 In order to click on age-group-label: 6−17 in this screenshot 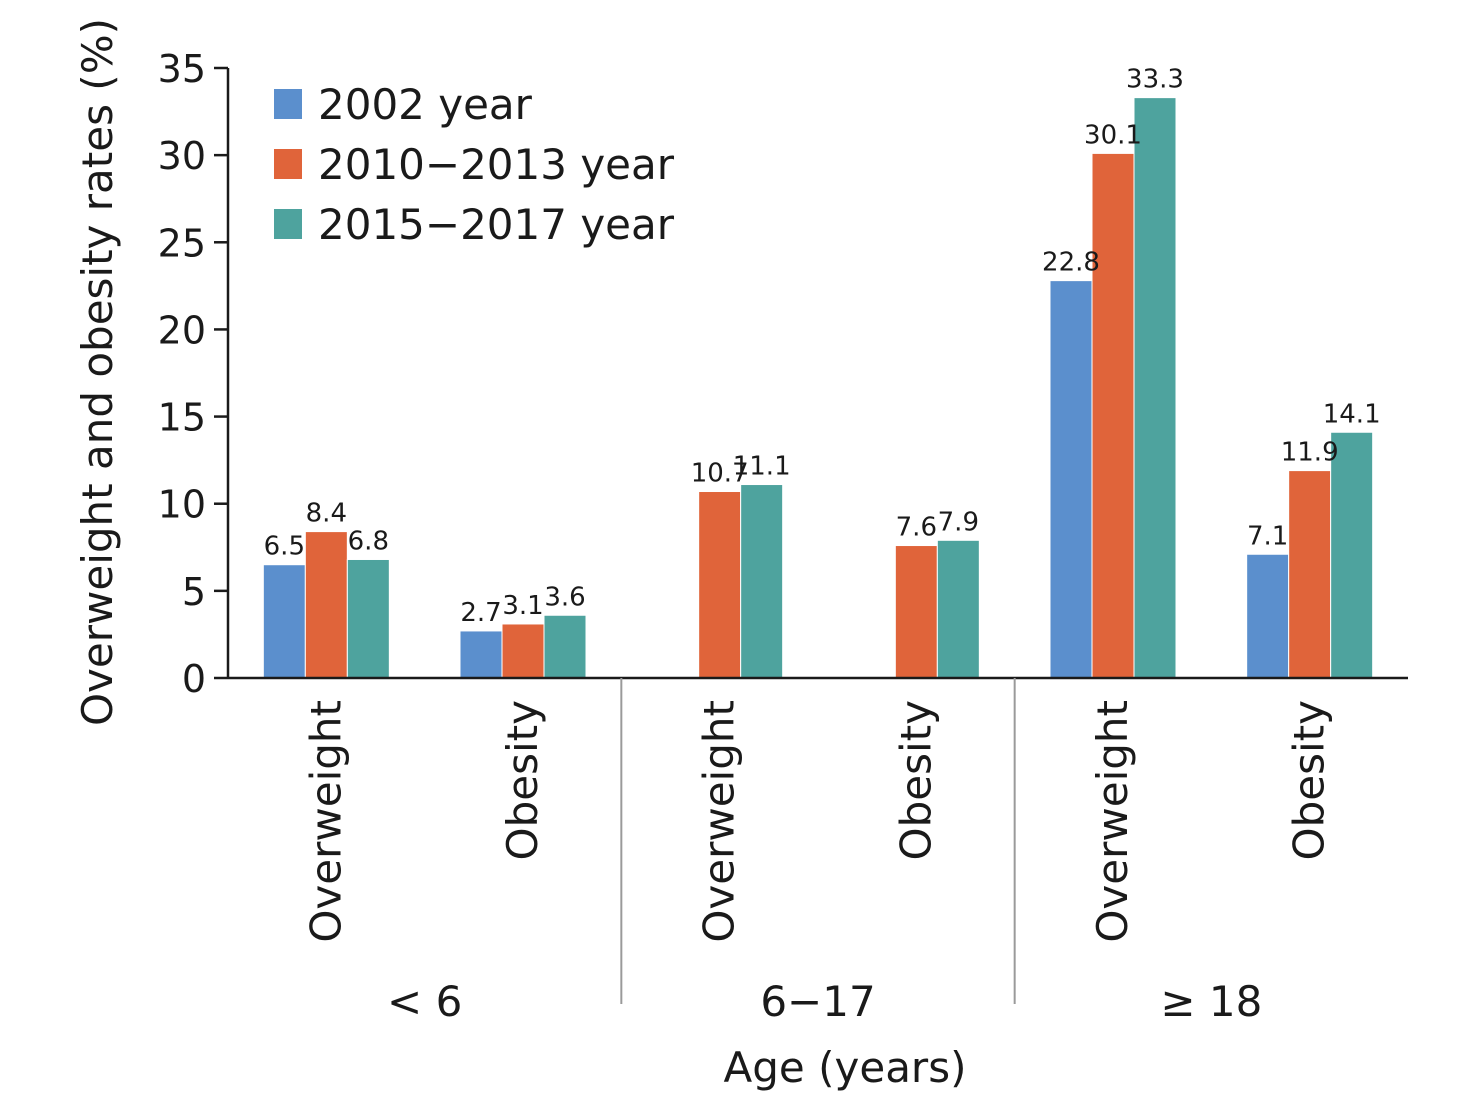, I will do `click(817, 1001)`.